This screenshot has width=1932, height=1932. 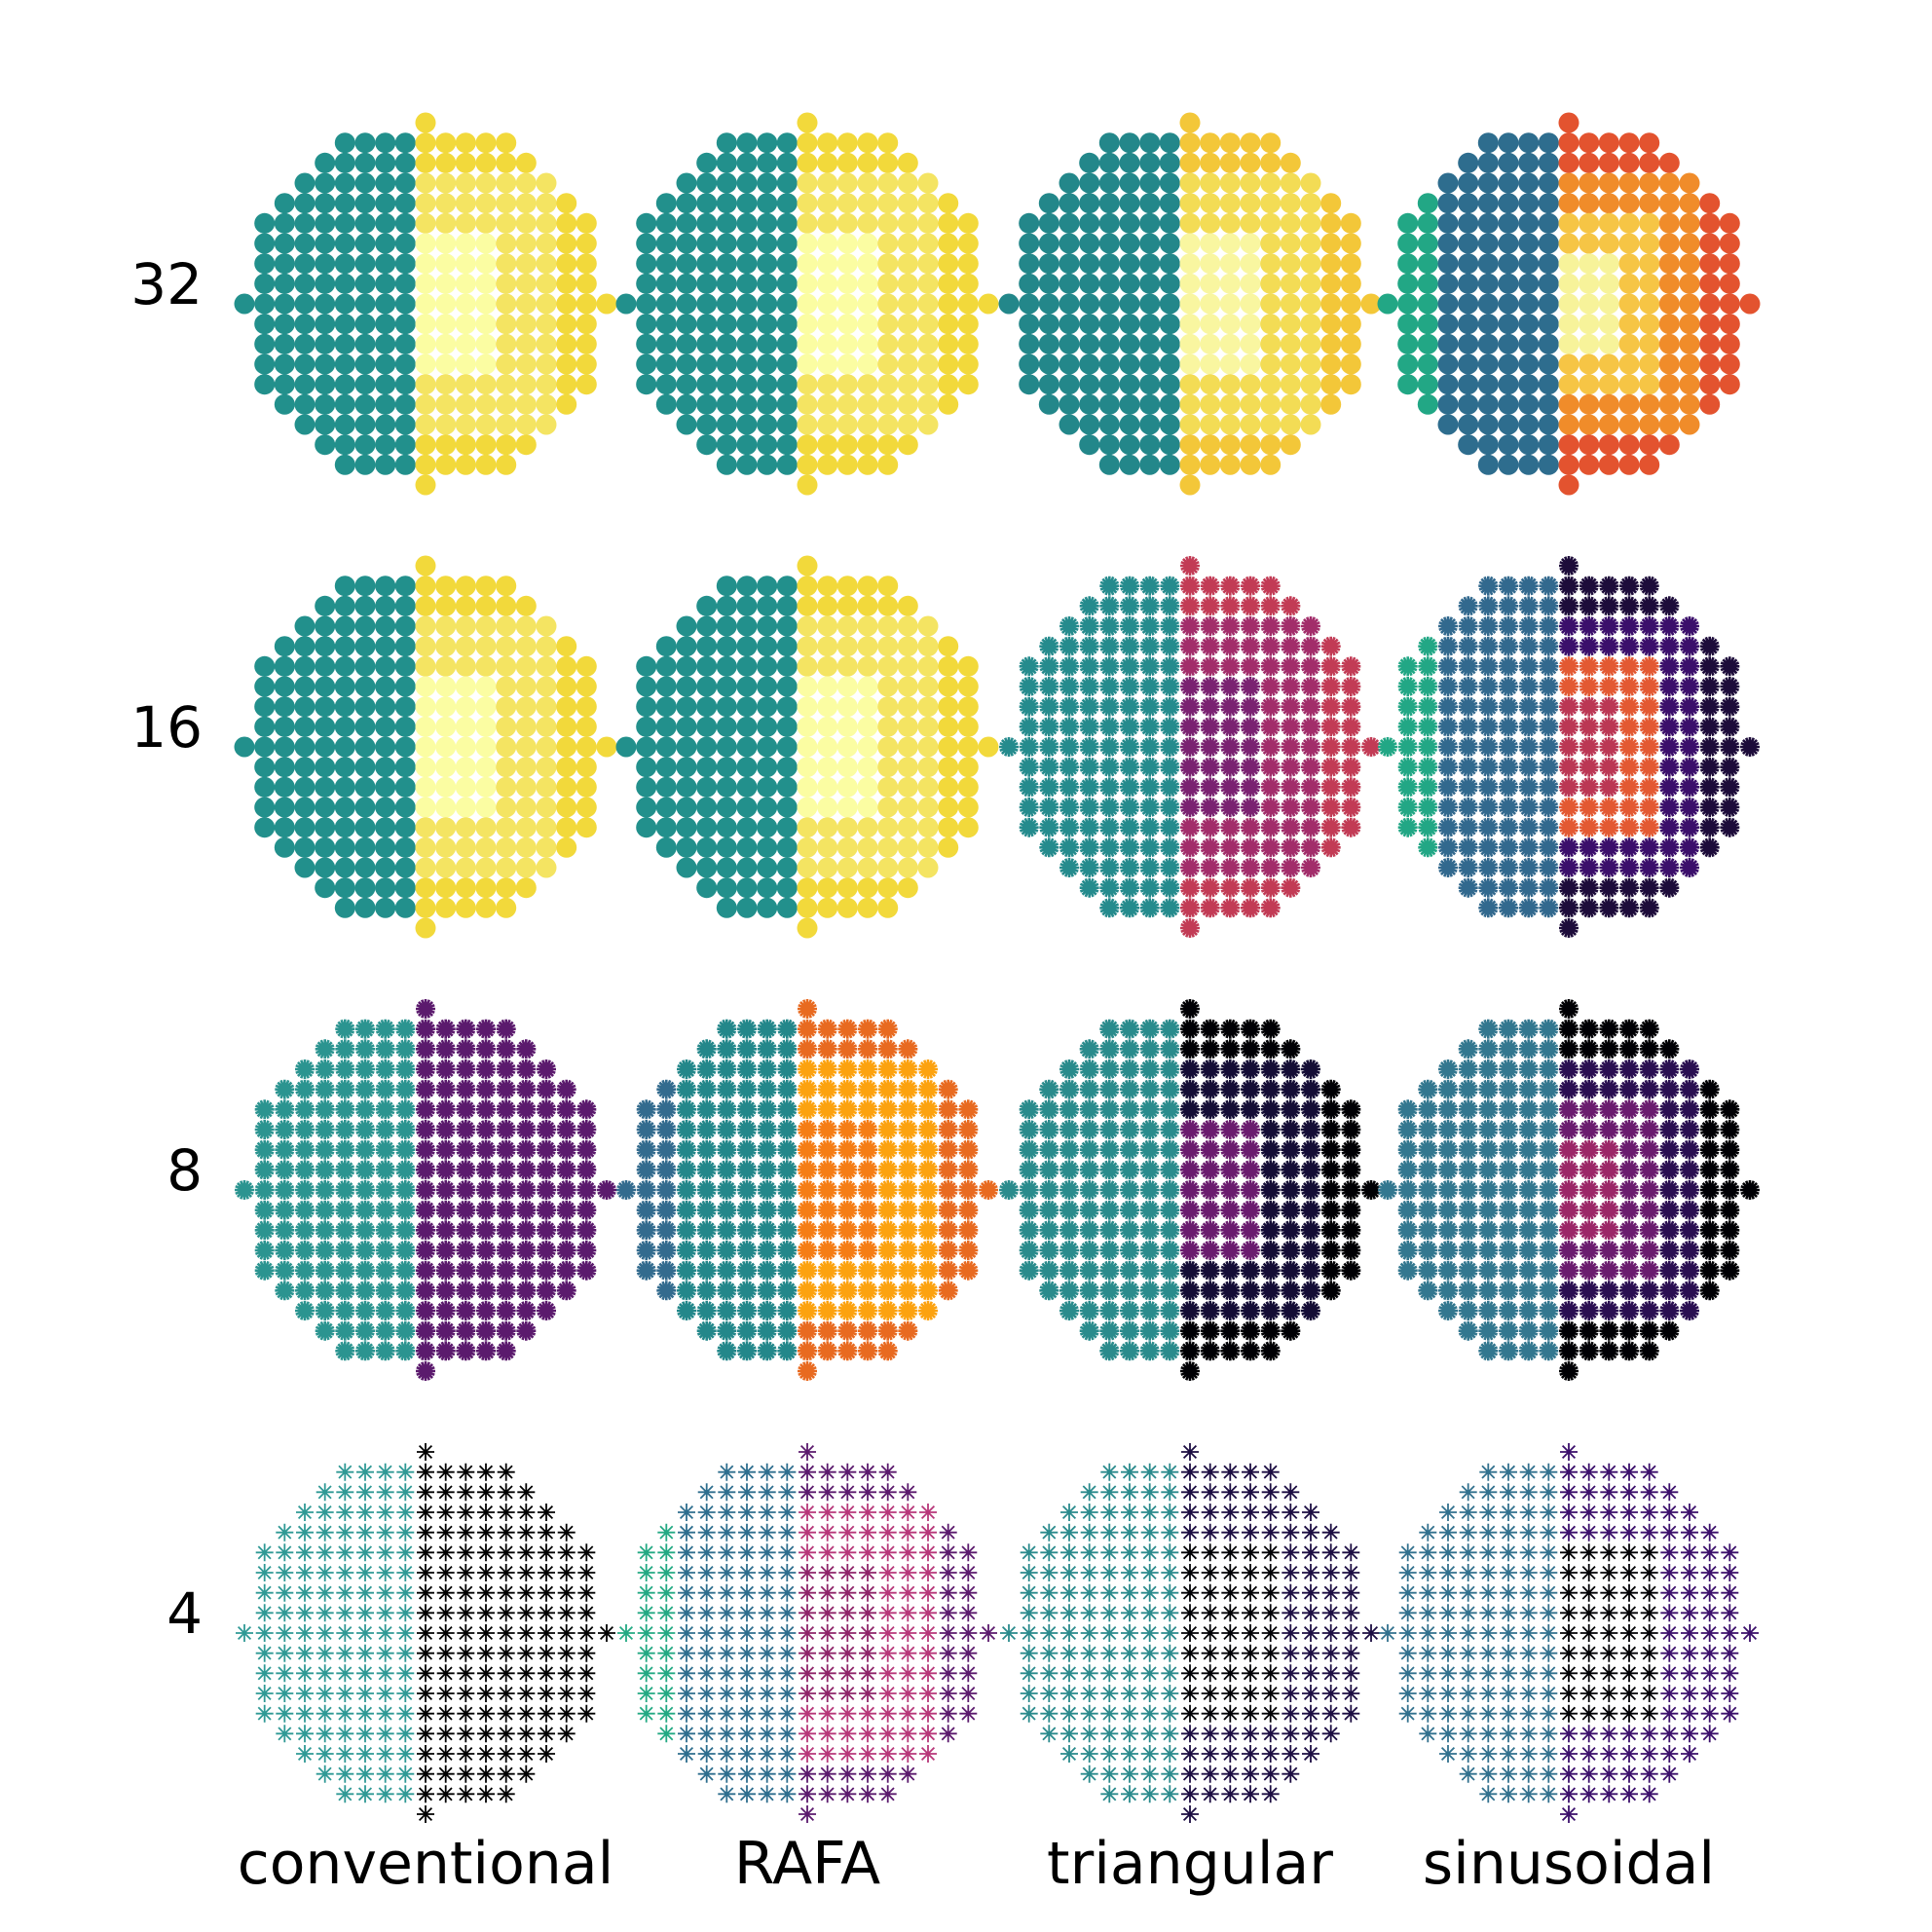 What do you see at coordinates (1569, 1633) in the screenshot?
I see `panel-4-sinusoidal` at bounding box center [1569, 1633].